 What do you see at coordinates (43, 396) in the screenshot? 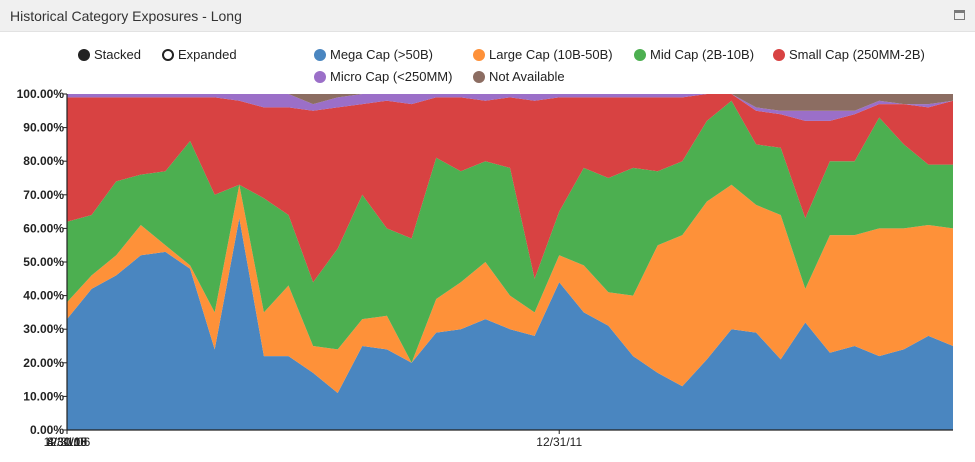
I see `y-tick-label: 10.00%` at bounding box center [43, 396].